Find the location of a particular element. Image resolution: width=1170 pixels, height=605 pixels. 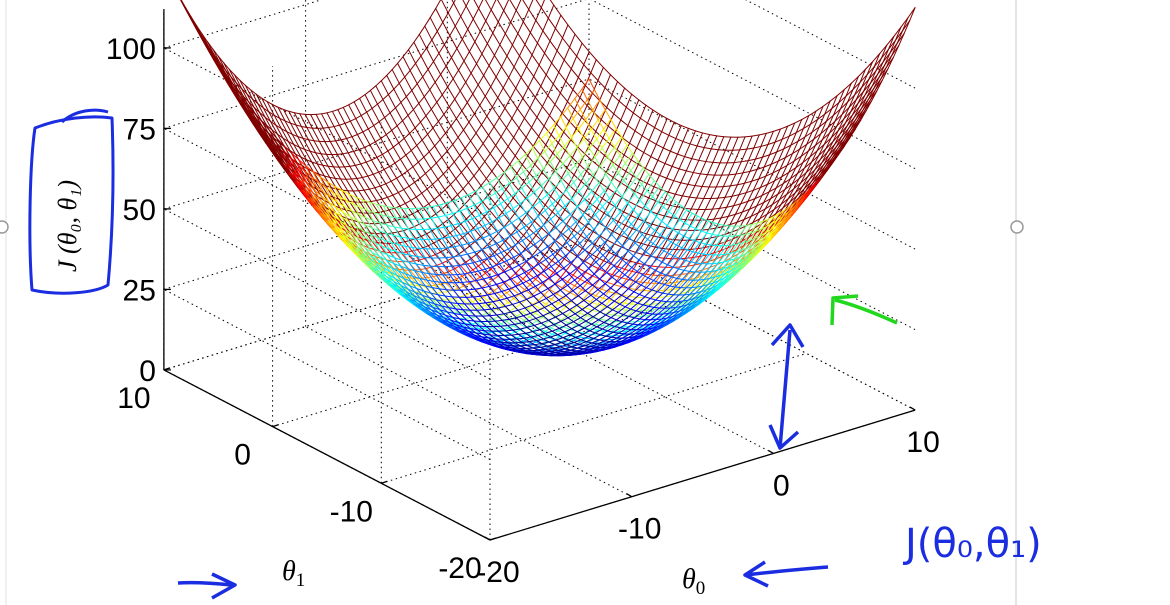

resize-handle-right is located at coordinates (1017, 227).